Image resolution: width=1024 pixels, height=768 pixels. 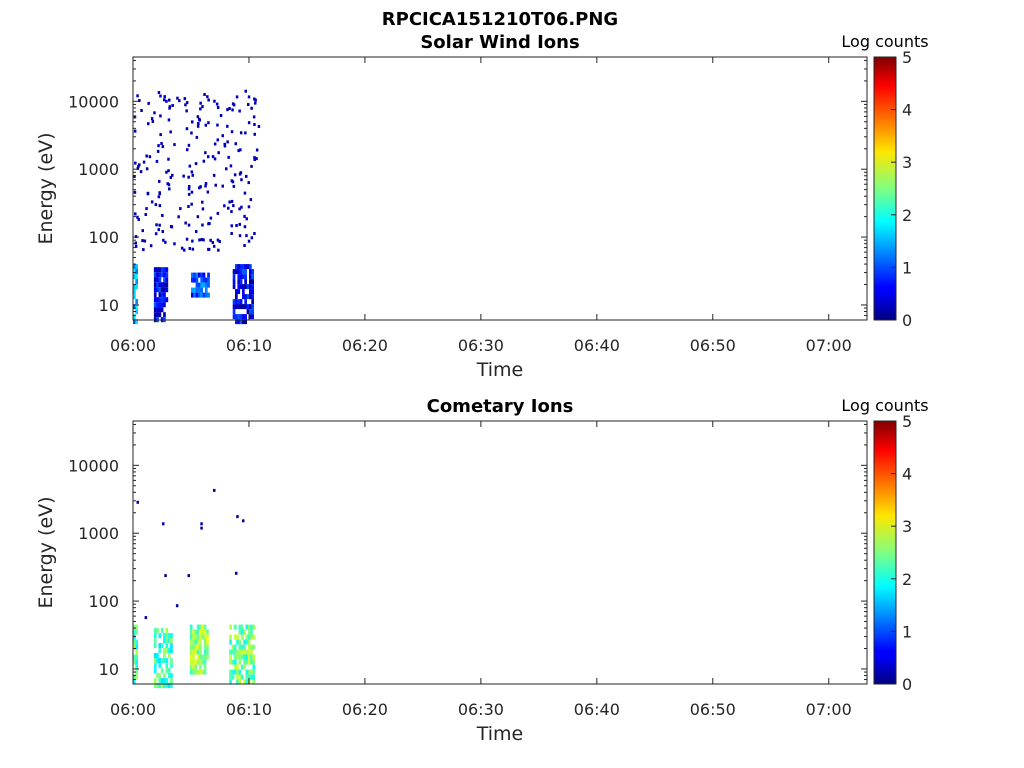 What do you see at coordinates (98, 169) in the screenshot?
I see `y-tick-label: 1000` at bounding box center [98, 169].